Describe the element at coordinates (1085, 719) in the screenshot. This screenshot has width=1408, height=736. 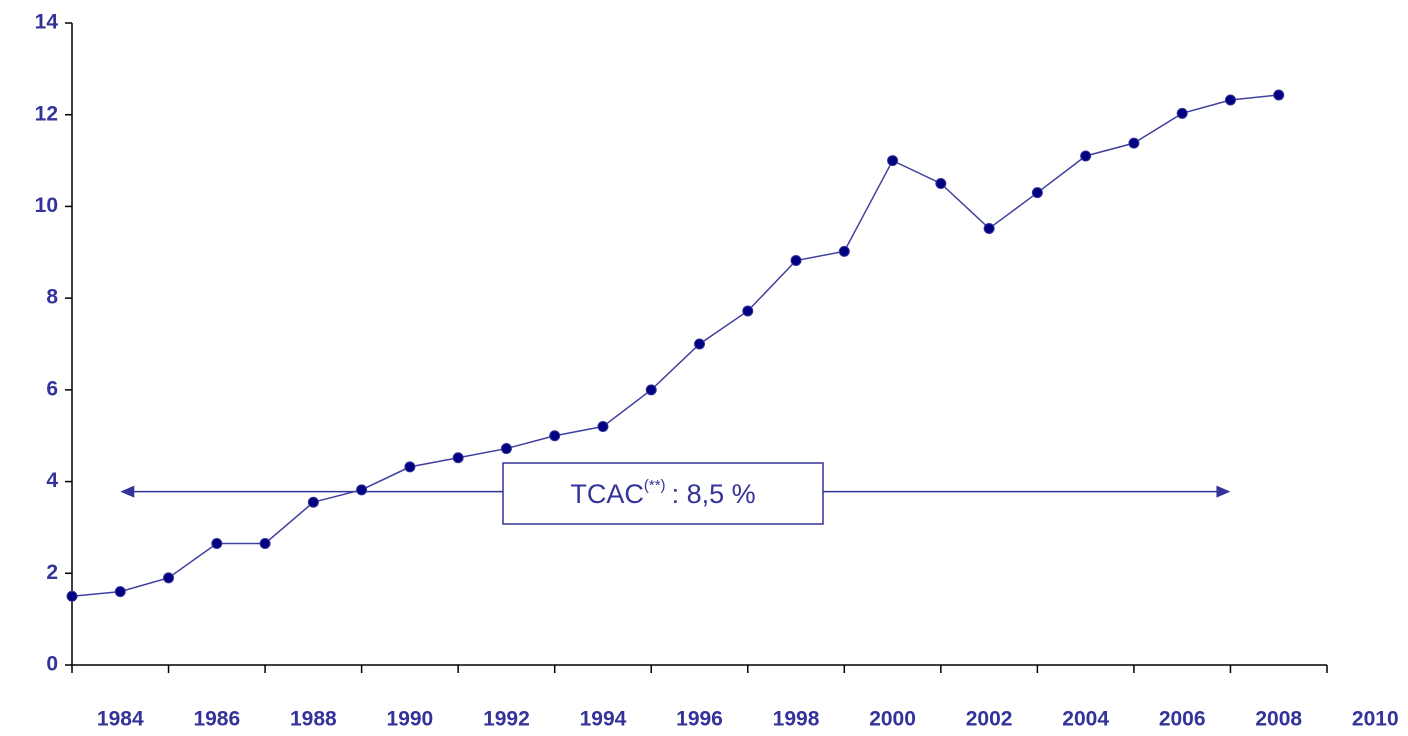
I see `x-tick-label: 2004` at that location.